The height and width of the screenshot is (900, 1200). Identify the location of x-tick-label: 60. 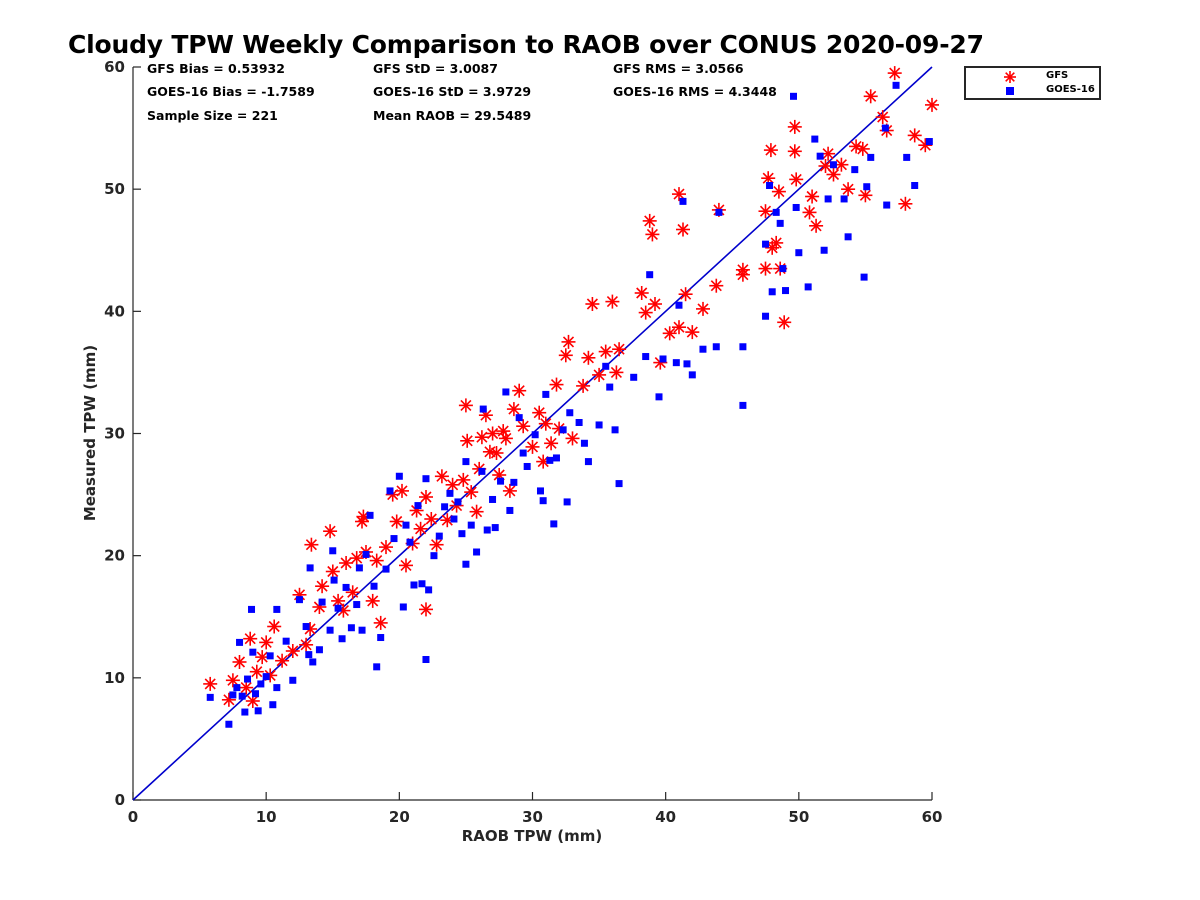
(932, 817).